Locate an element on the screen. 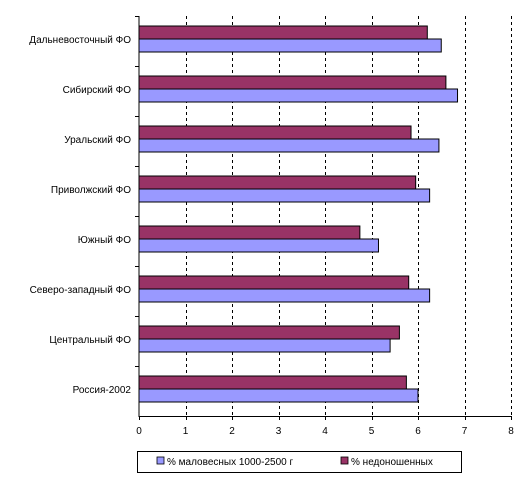 Image resolution: width=531 pixels, height=483 pixels. x-tick-label: 0 is located at coordinates (139, 431).